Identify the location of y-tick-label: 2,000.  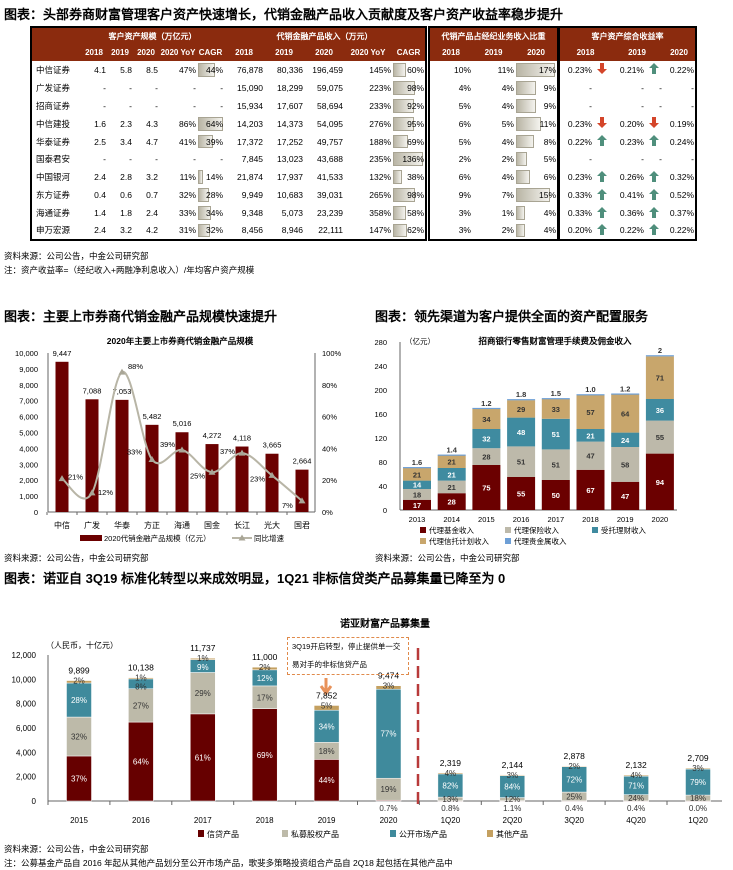
(28, 480).